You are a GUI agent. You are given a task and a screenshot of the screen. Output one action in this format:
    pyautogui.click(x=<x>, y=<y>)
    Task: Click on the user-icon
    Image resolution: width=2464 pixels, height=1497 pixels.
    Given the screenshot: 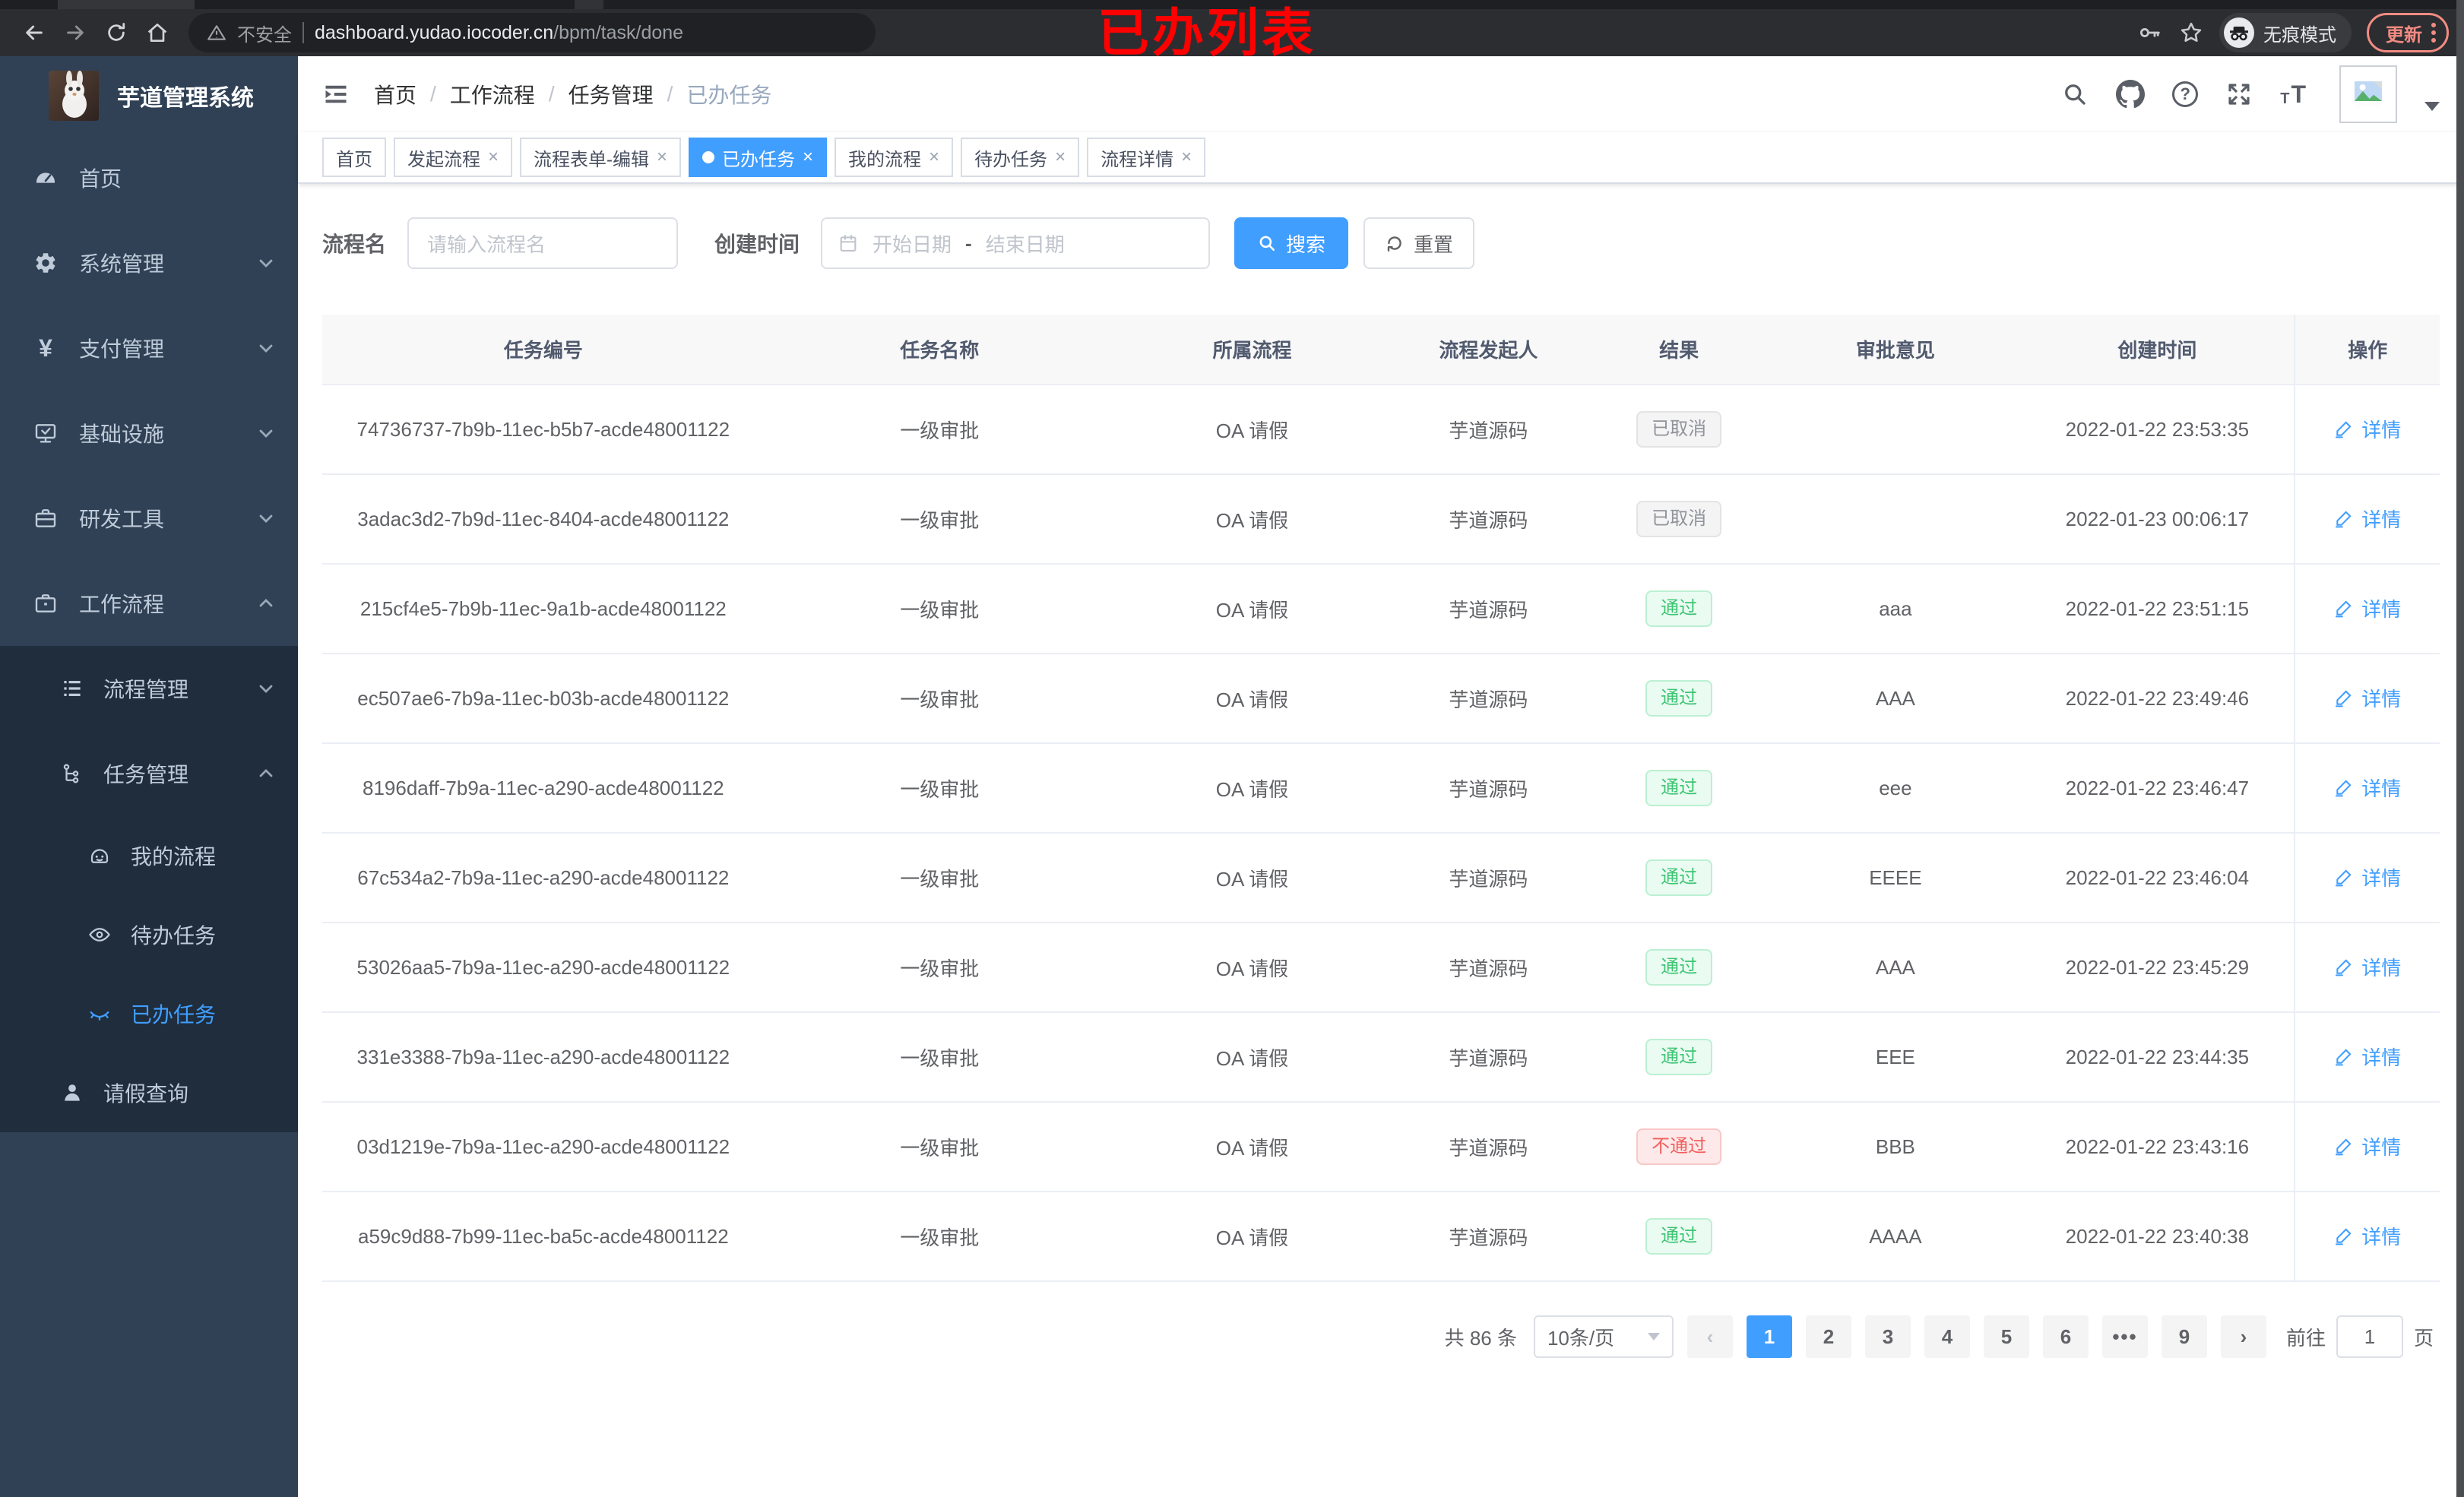 What is the action you would take?
    pyautogui.click(x=72, y=1092)
    